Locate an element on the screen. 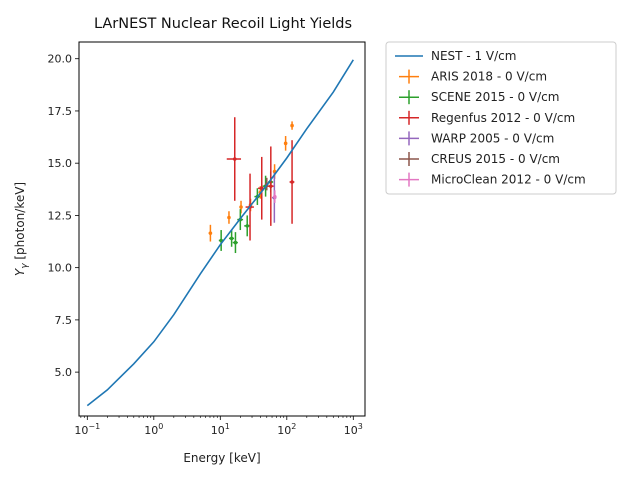 This screenshot has width=640, height=480. x-tick-label: 10⁻¹ is located at coordinates (87, 429).